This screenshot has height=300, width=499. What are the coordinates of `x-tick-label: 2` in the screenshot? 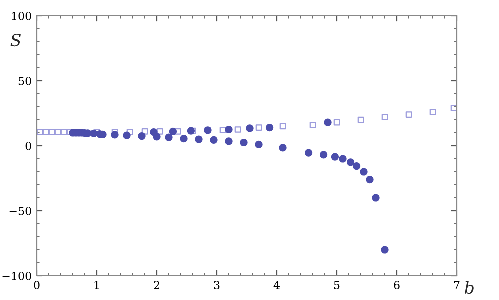 It's located at (157, 285).